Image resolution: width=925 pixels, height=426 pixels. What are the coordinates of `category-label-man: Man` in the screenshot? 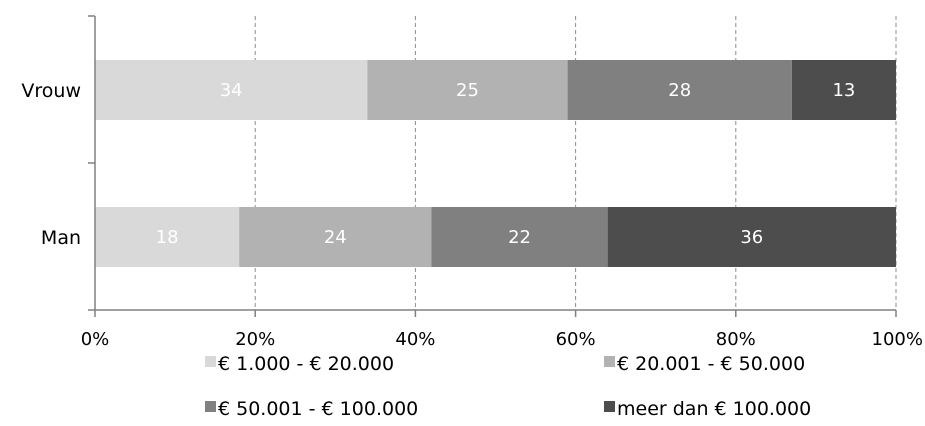 It's located at (61, 238).